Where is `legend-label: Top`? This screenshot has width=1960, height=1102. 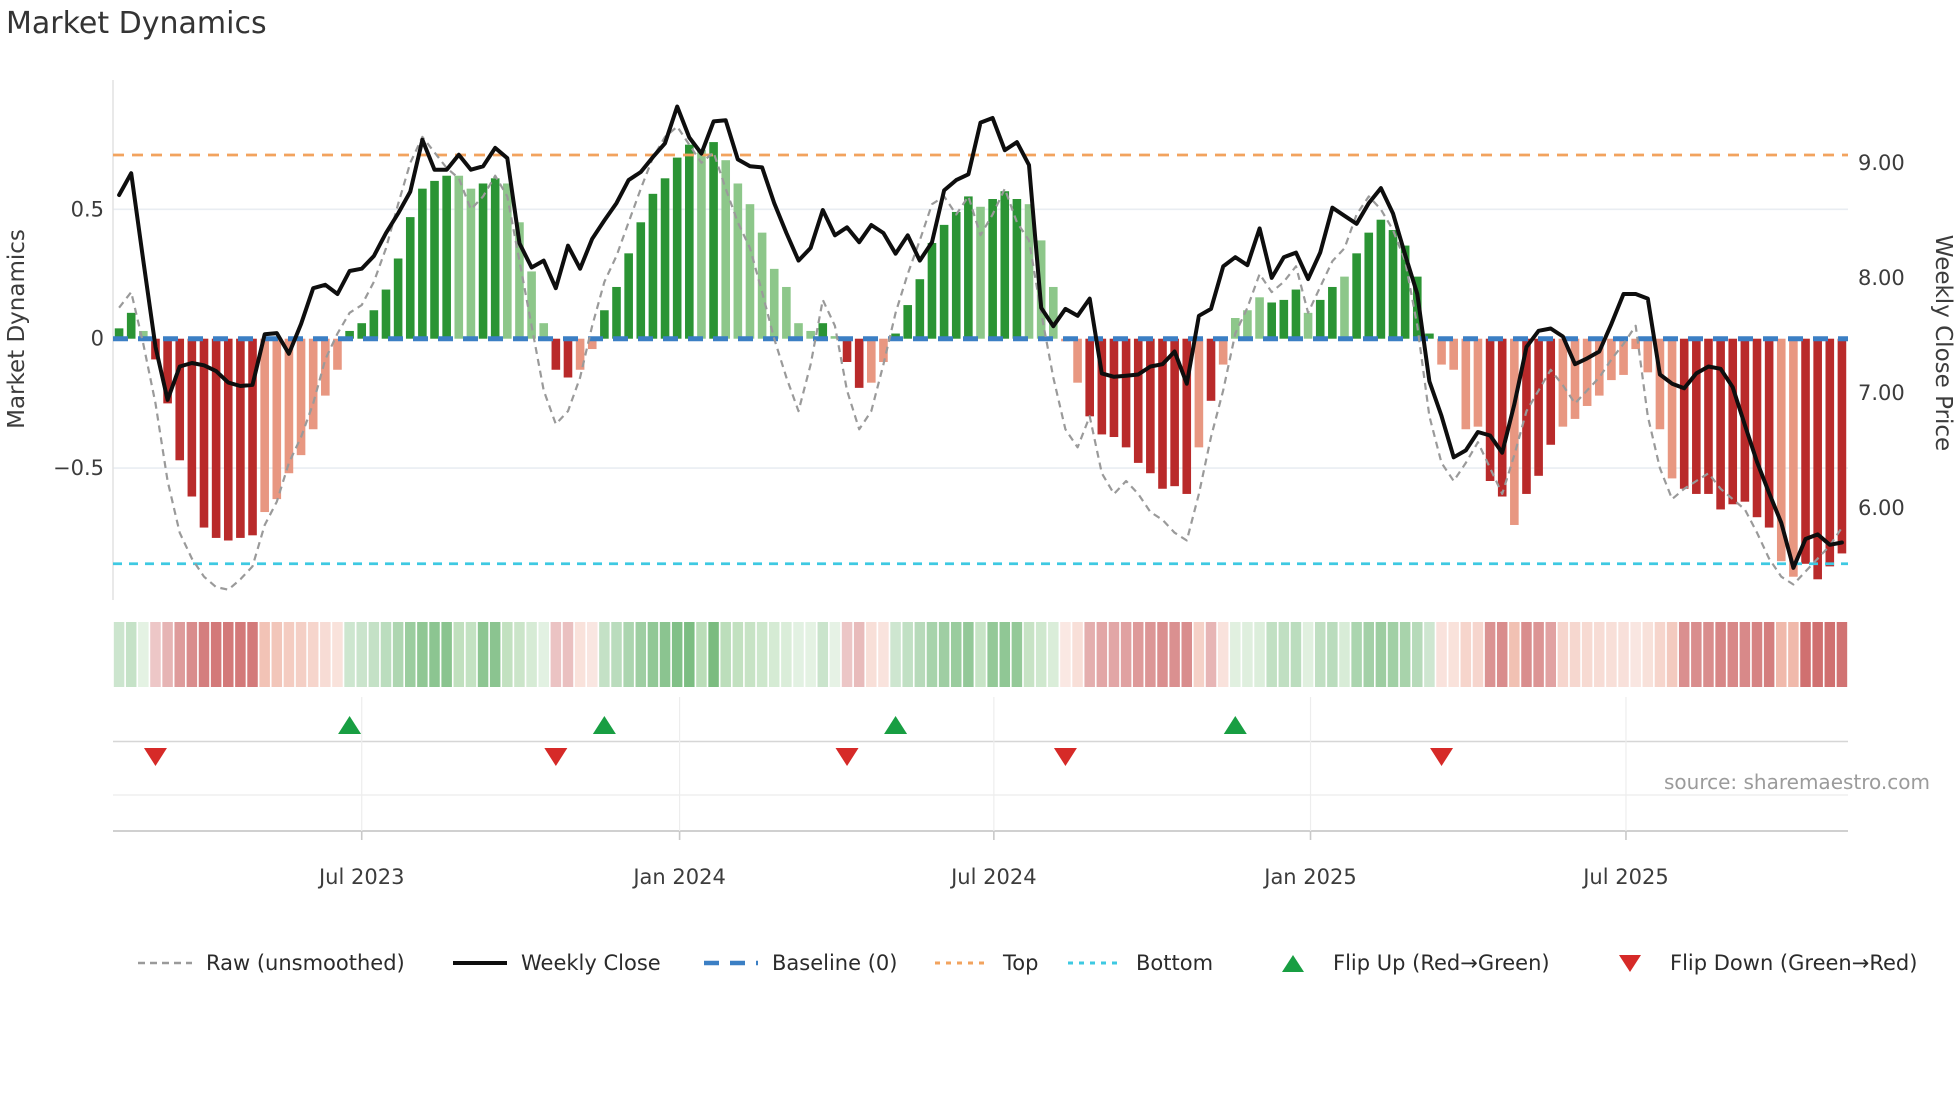 legend-label: Top is located at coordinates (1021, 963).